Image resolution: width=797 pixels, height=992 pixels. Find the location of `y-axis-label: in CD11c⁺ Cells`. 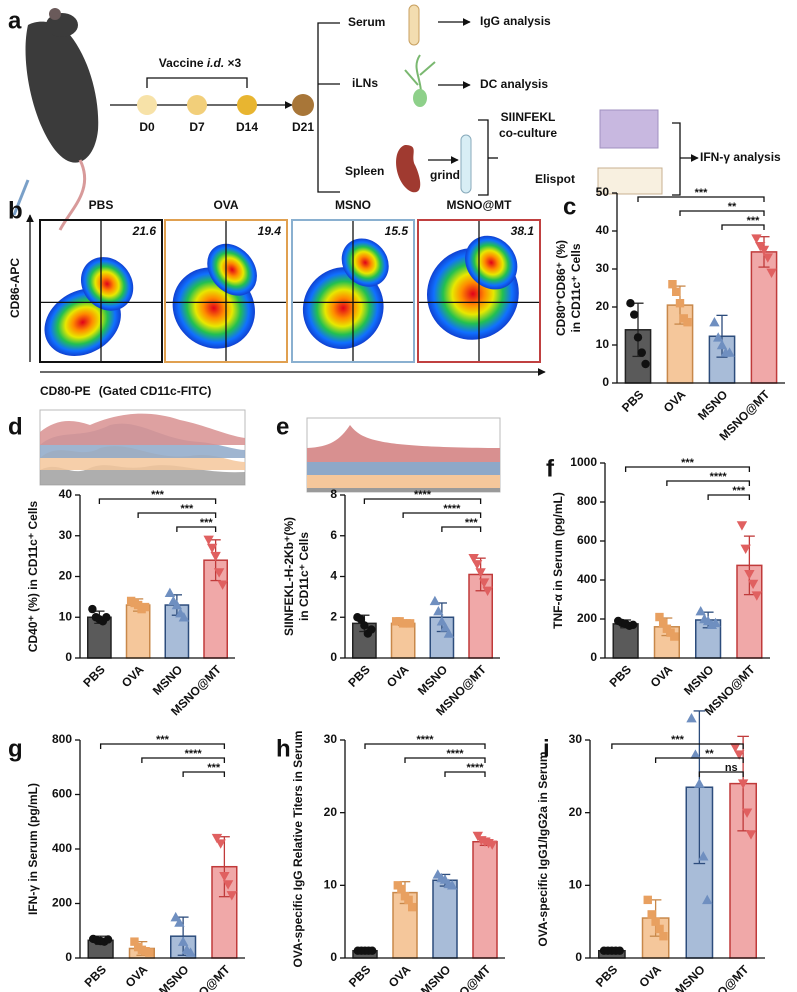

y-axis-label: in CD11c⁺ Cells is located at coordinates (304, 576).